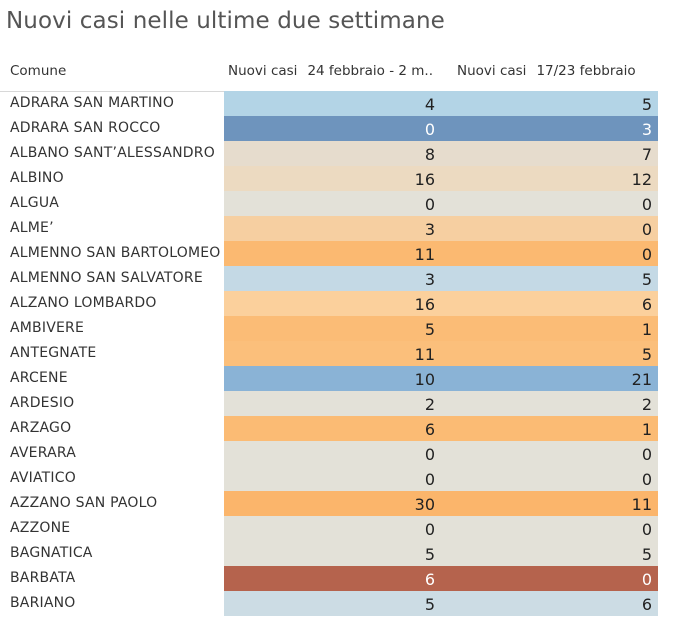  I want to click on table-row: ADRARA SAN MARTINO 4 5, so click(343, 103).